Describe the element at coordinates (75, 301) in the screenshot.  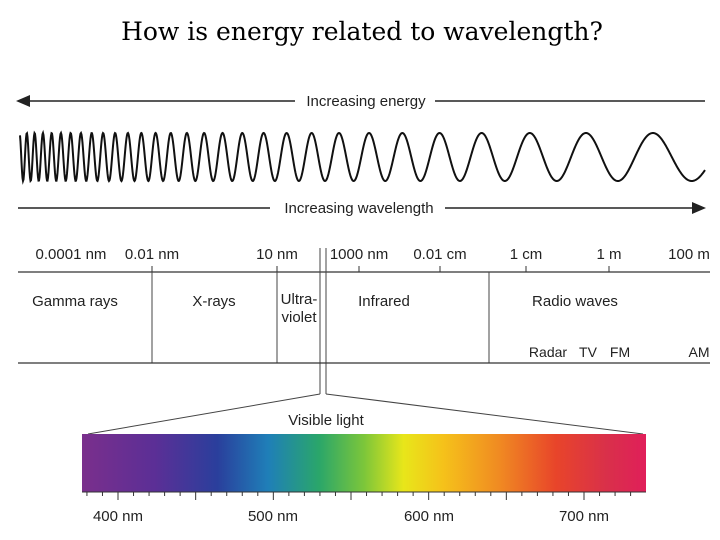
I see `region-gamma: Gamma rays` at that location.